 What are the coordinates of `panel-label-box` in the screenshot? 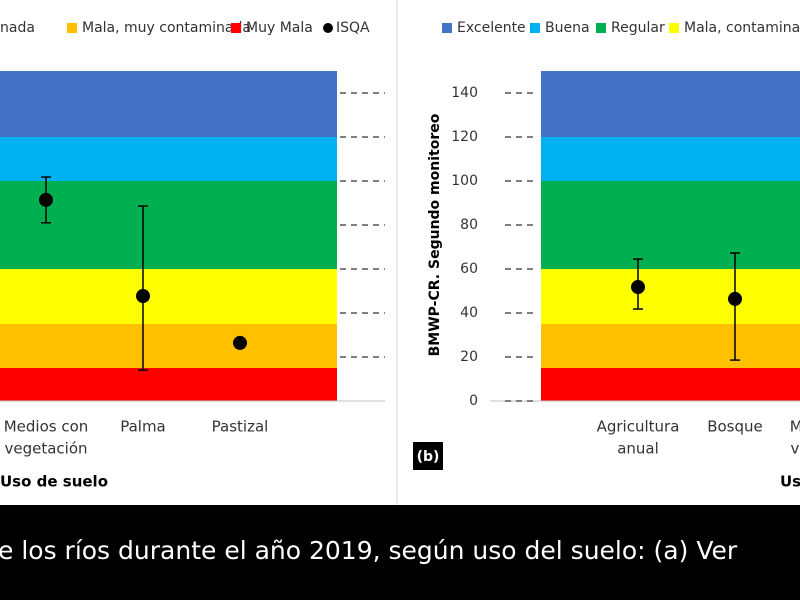 It's located at (428, 456).